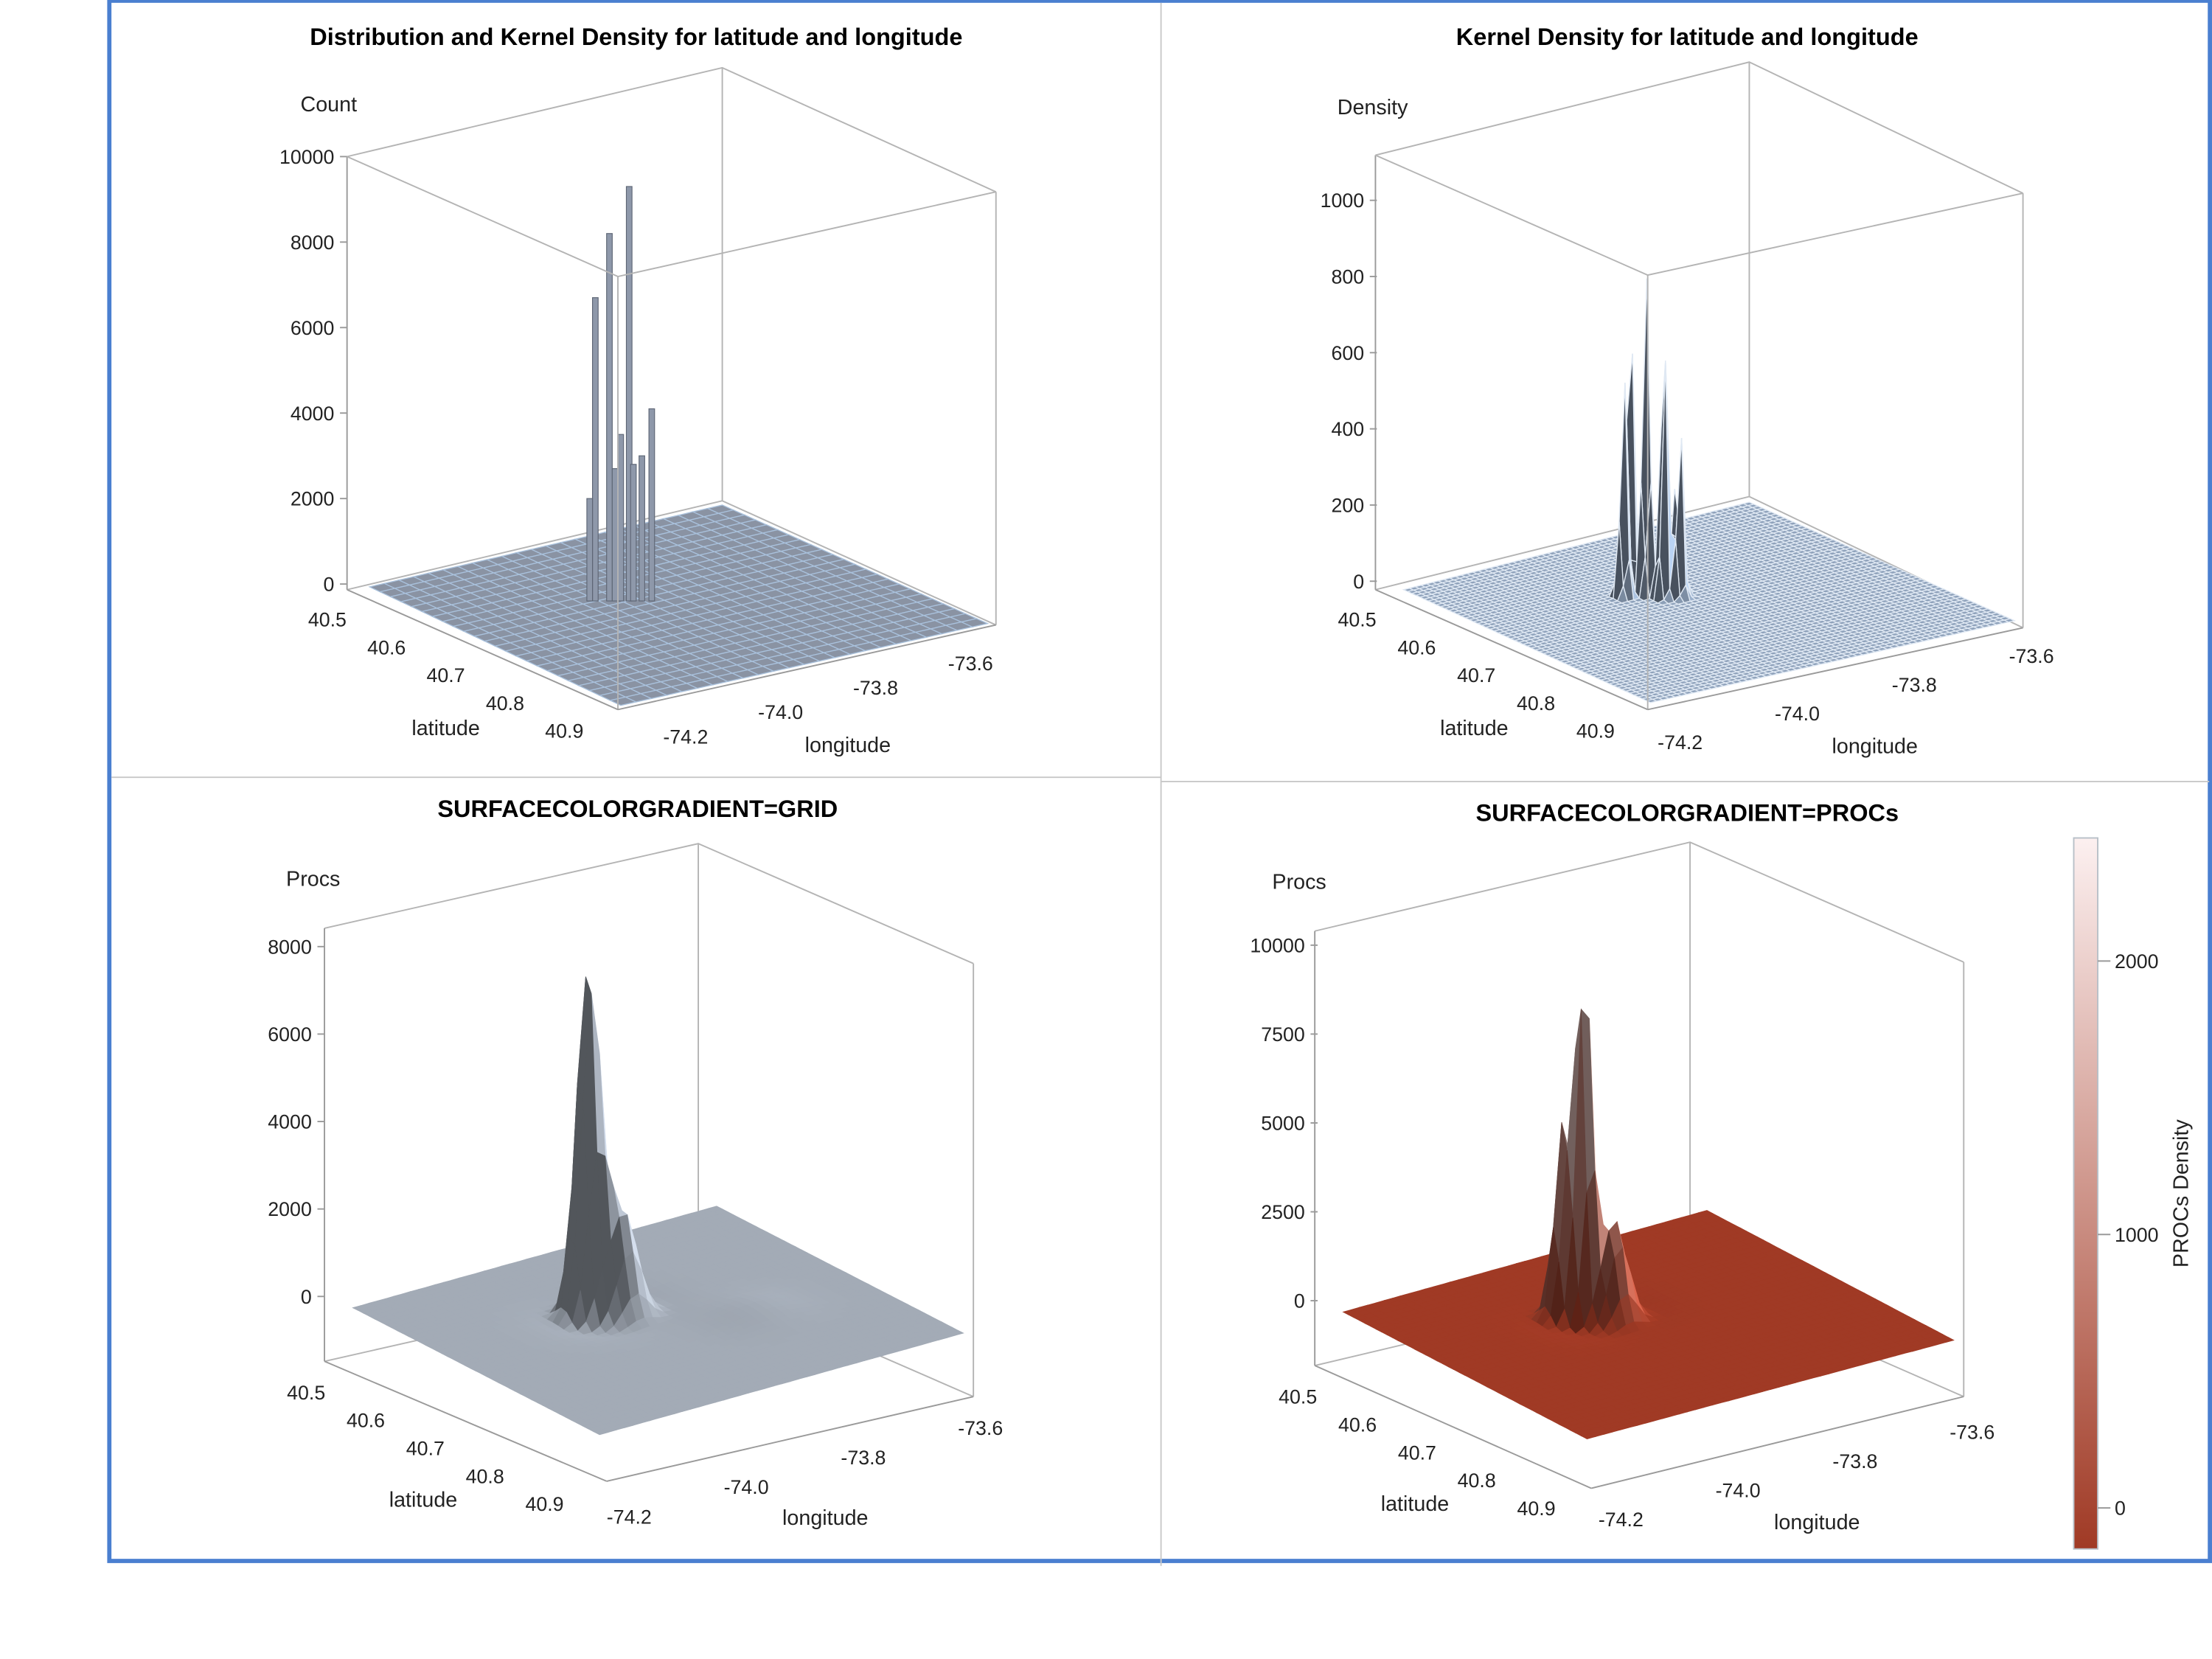 Image resolution: width=2212 pixels, height=1659 pixels. Describe the element at coordinates (1347, 506) in the screenshot. I see `z-tick-label: 200` at that location.